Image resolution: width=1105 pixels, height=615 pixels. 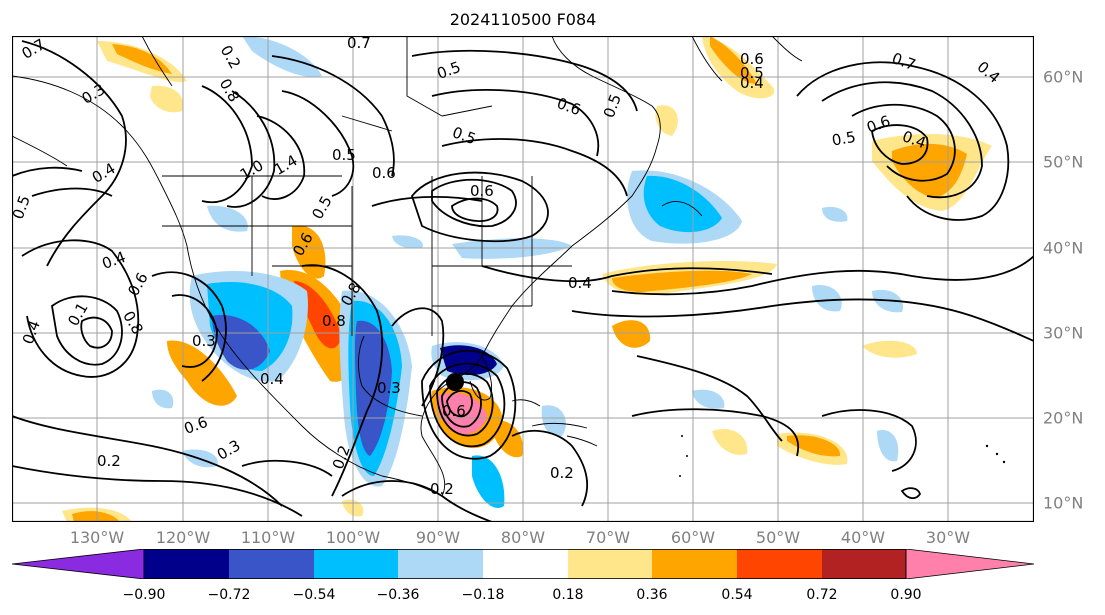 What do you see at coordinates (268, 537) in the screenshot?
I see `lon-label: 110°W` at bounding box center [268, 537].